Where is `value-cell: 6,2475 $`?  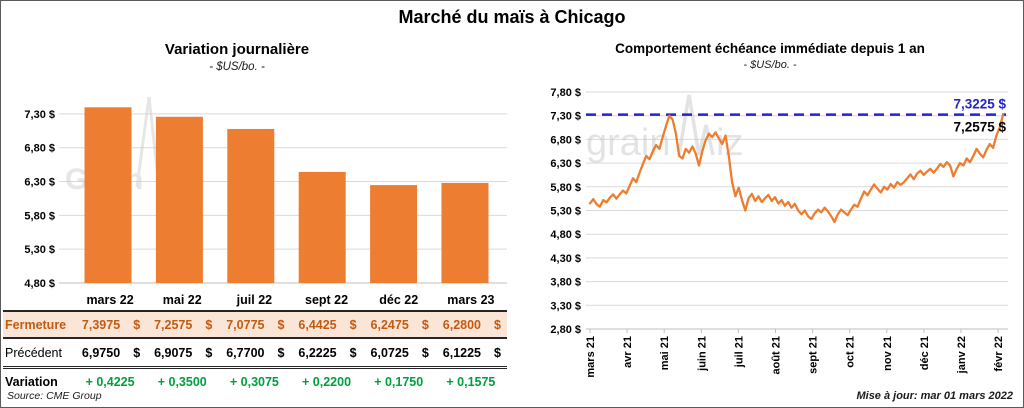
value-cell: 6,2475 $ is located at coordinates (398, 325).